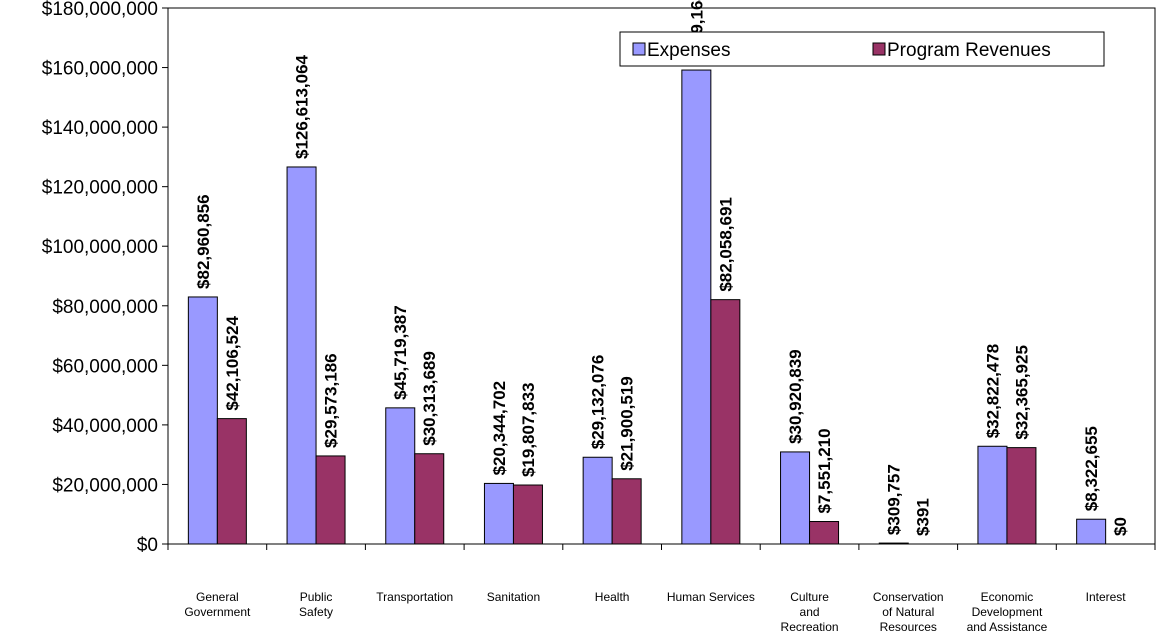  Describe the element at coordinates (711, 597) in the screenshot. I see `x-category-label: Human Services` at that location.